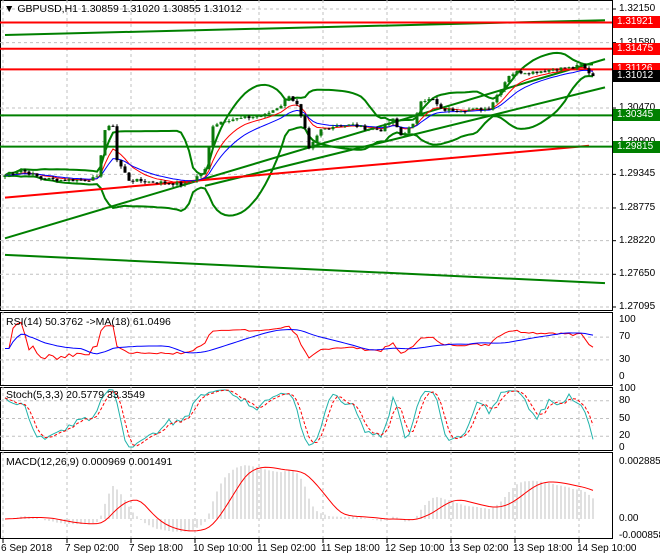 This screenshot has height=560, width=660. I want to click on stoch-axis-label: 20, so click(625, 436).